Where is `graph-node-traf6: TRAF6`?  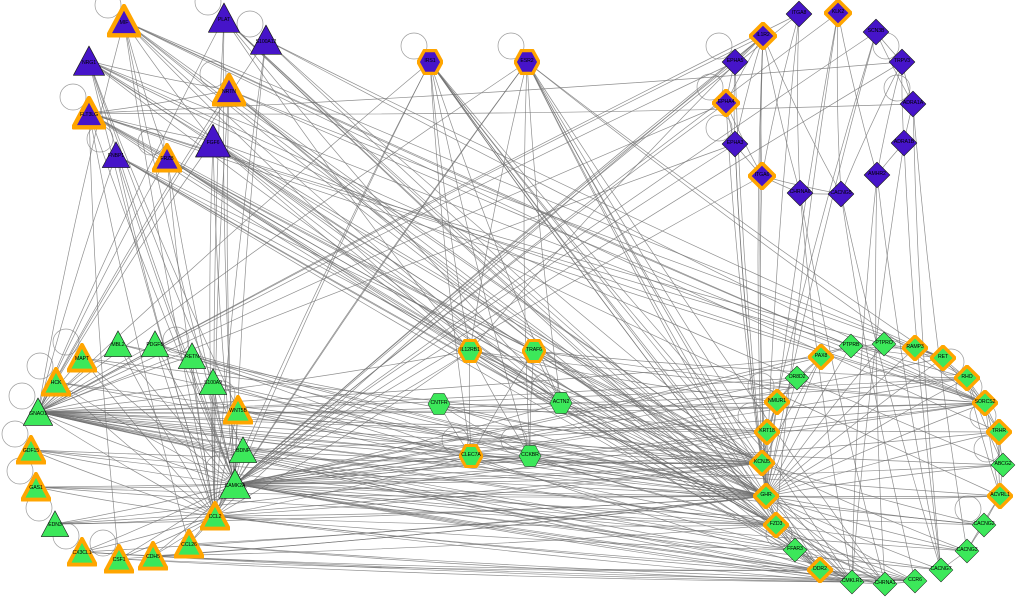
graph-node-traf6: TRAF6 is located at coordinates (534, 351).